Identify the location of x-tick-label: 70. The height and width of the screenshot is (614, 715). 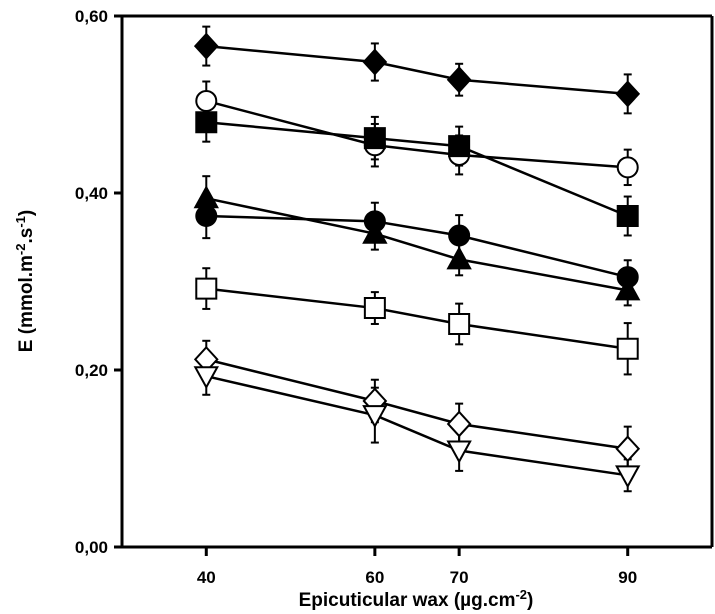
(459, 577).